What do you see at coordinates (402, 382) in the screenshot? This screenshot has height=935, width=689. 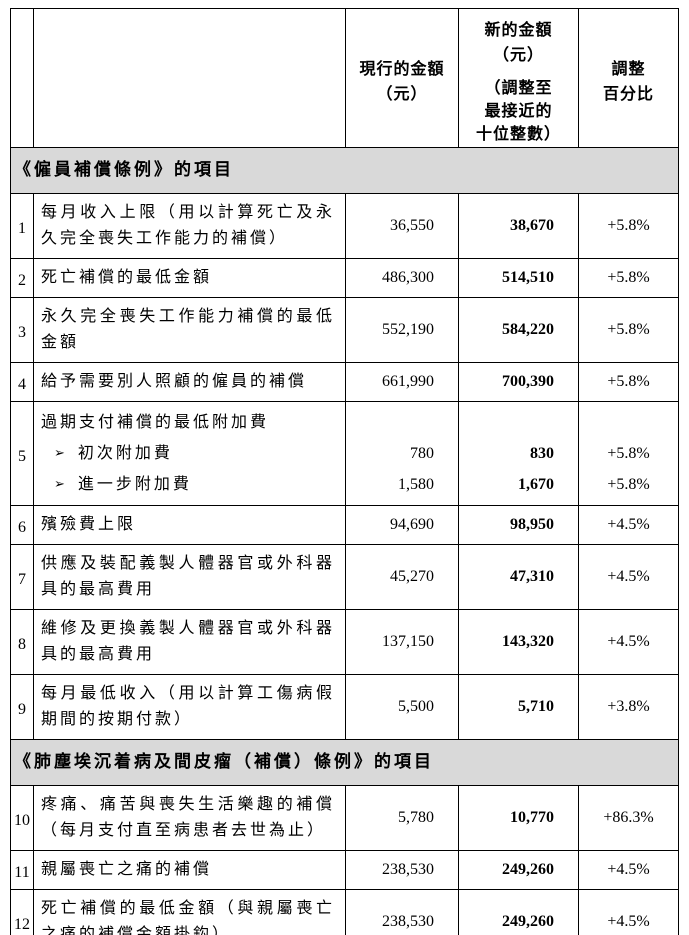 I see `current-amount-cell: 661,990` at bounding box center [402, 382].